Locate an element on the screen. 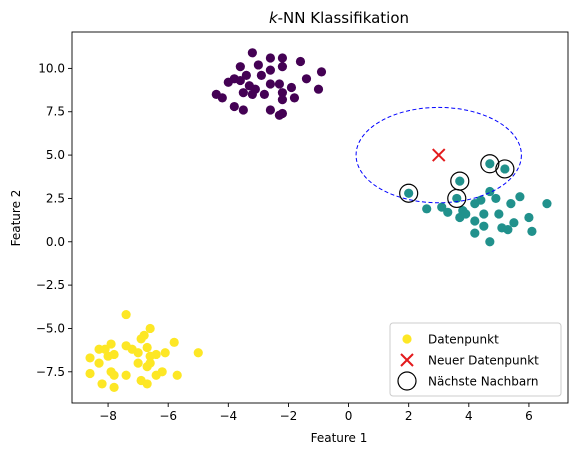 The image size is (578, 455). y-tick-label: 7.5 is located at coordinates (55, 112).